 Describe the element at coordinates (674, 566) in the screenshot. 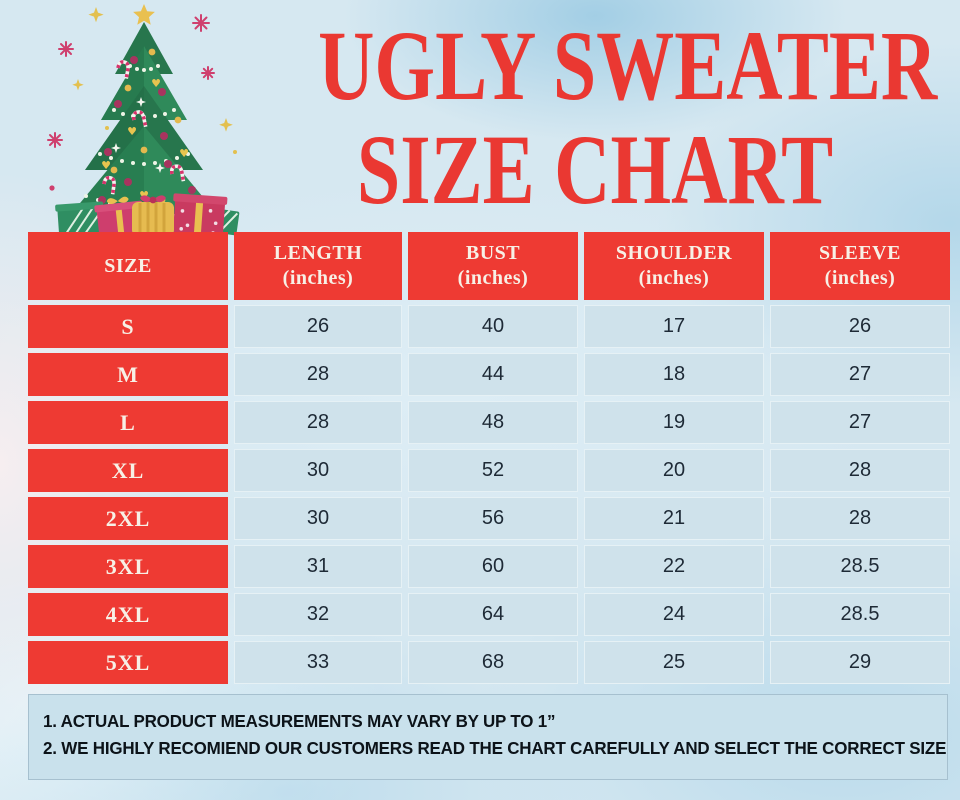

I see `cell-3xl-shoulder: 22` at that location.